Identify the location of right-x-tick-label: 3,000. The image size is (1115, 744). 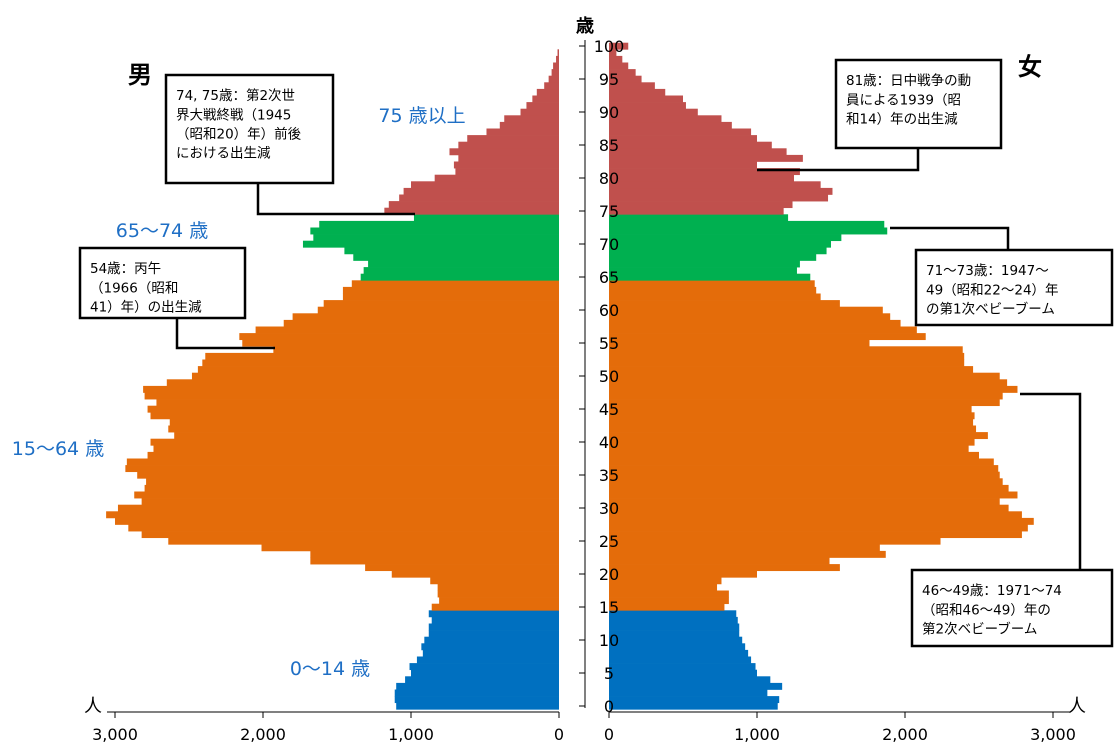
(1053, 734).